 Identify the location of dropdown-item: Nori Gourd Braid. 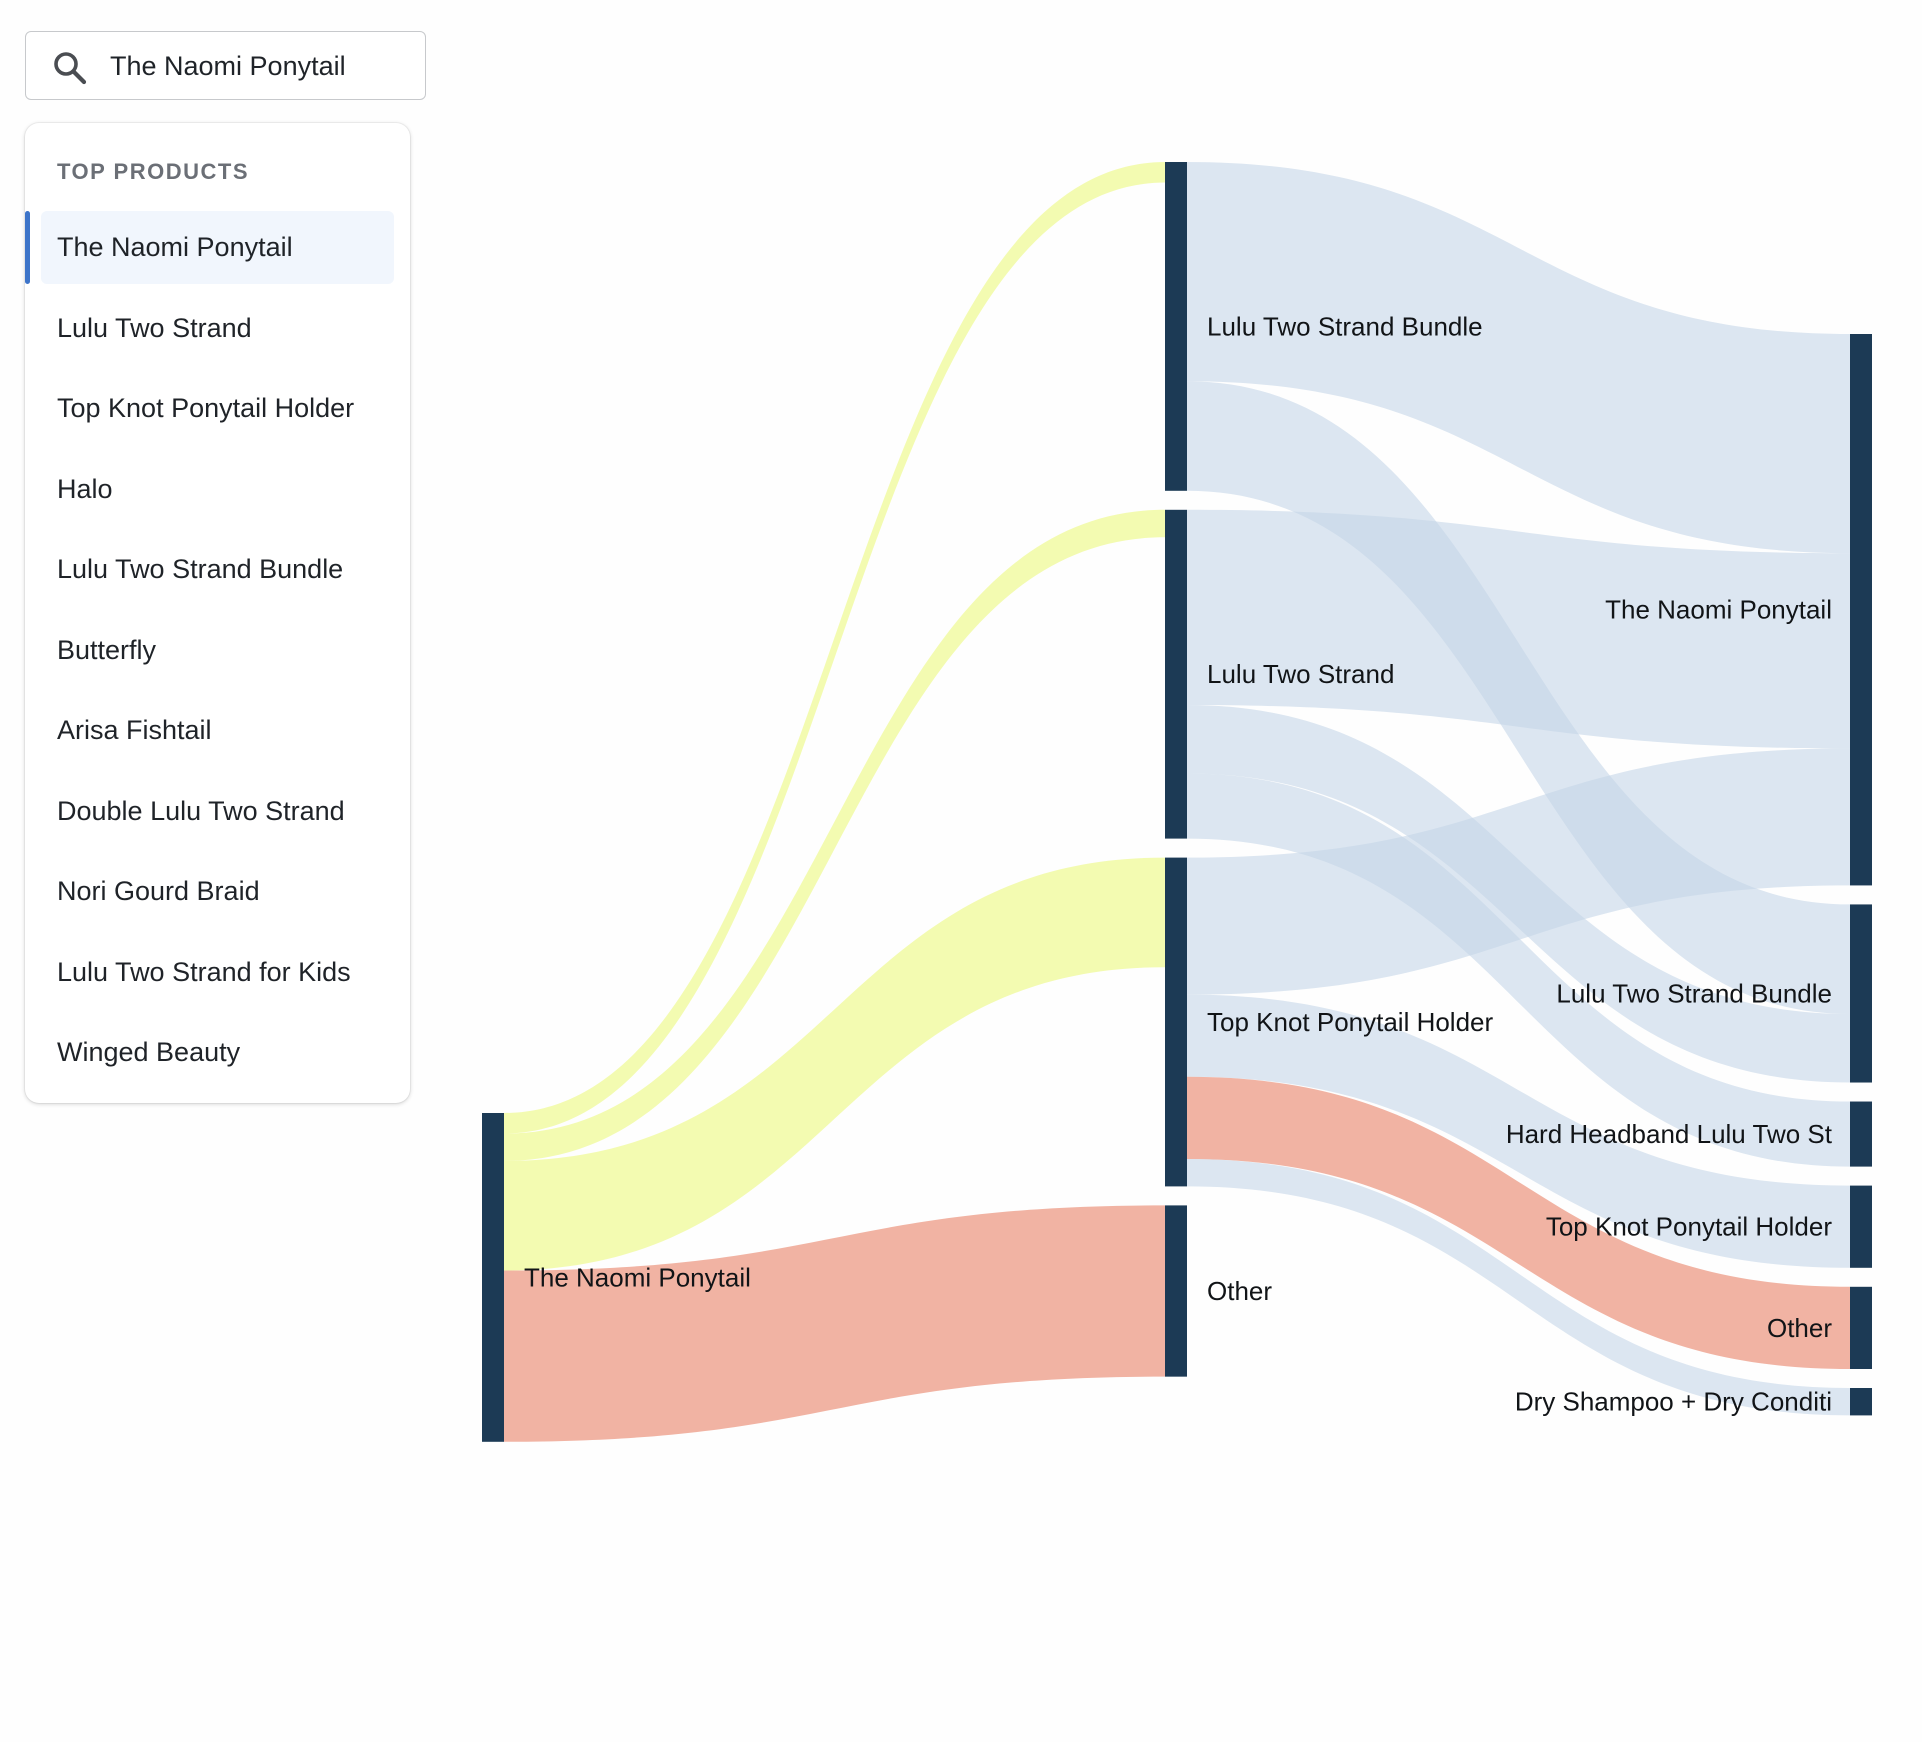
(217, 891).